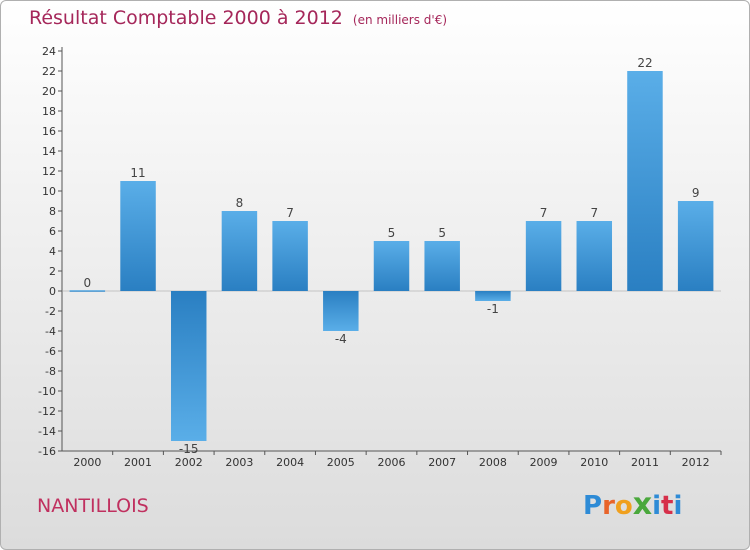  I want to click on data-label: 11, so click(137, 173).